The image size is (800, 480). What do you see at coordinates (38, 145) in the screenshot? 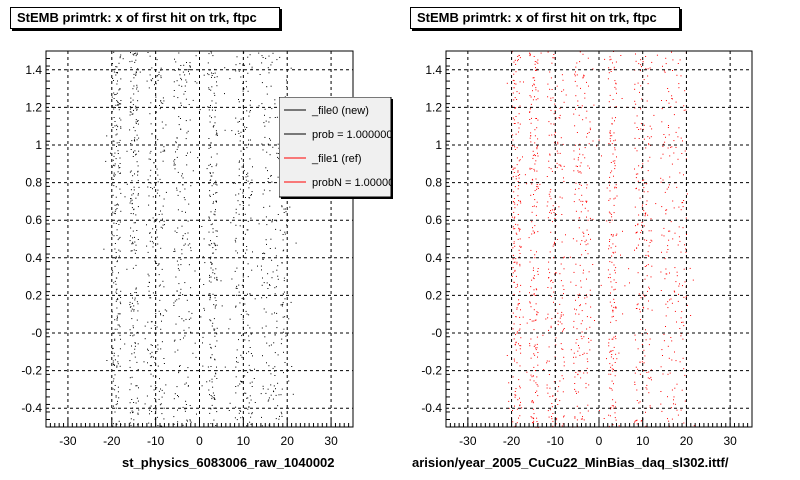
I see `y-tick-label: 1` at bounding box center [38, 145].